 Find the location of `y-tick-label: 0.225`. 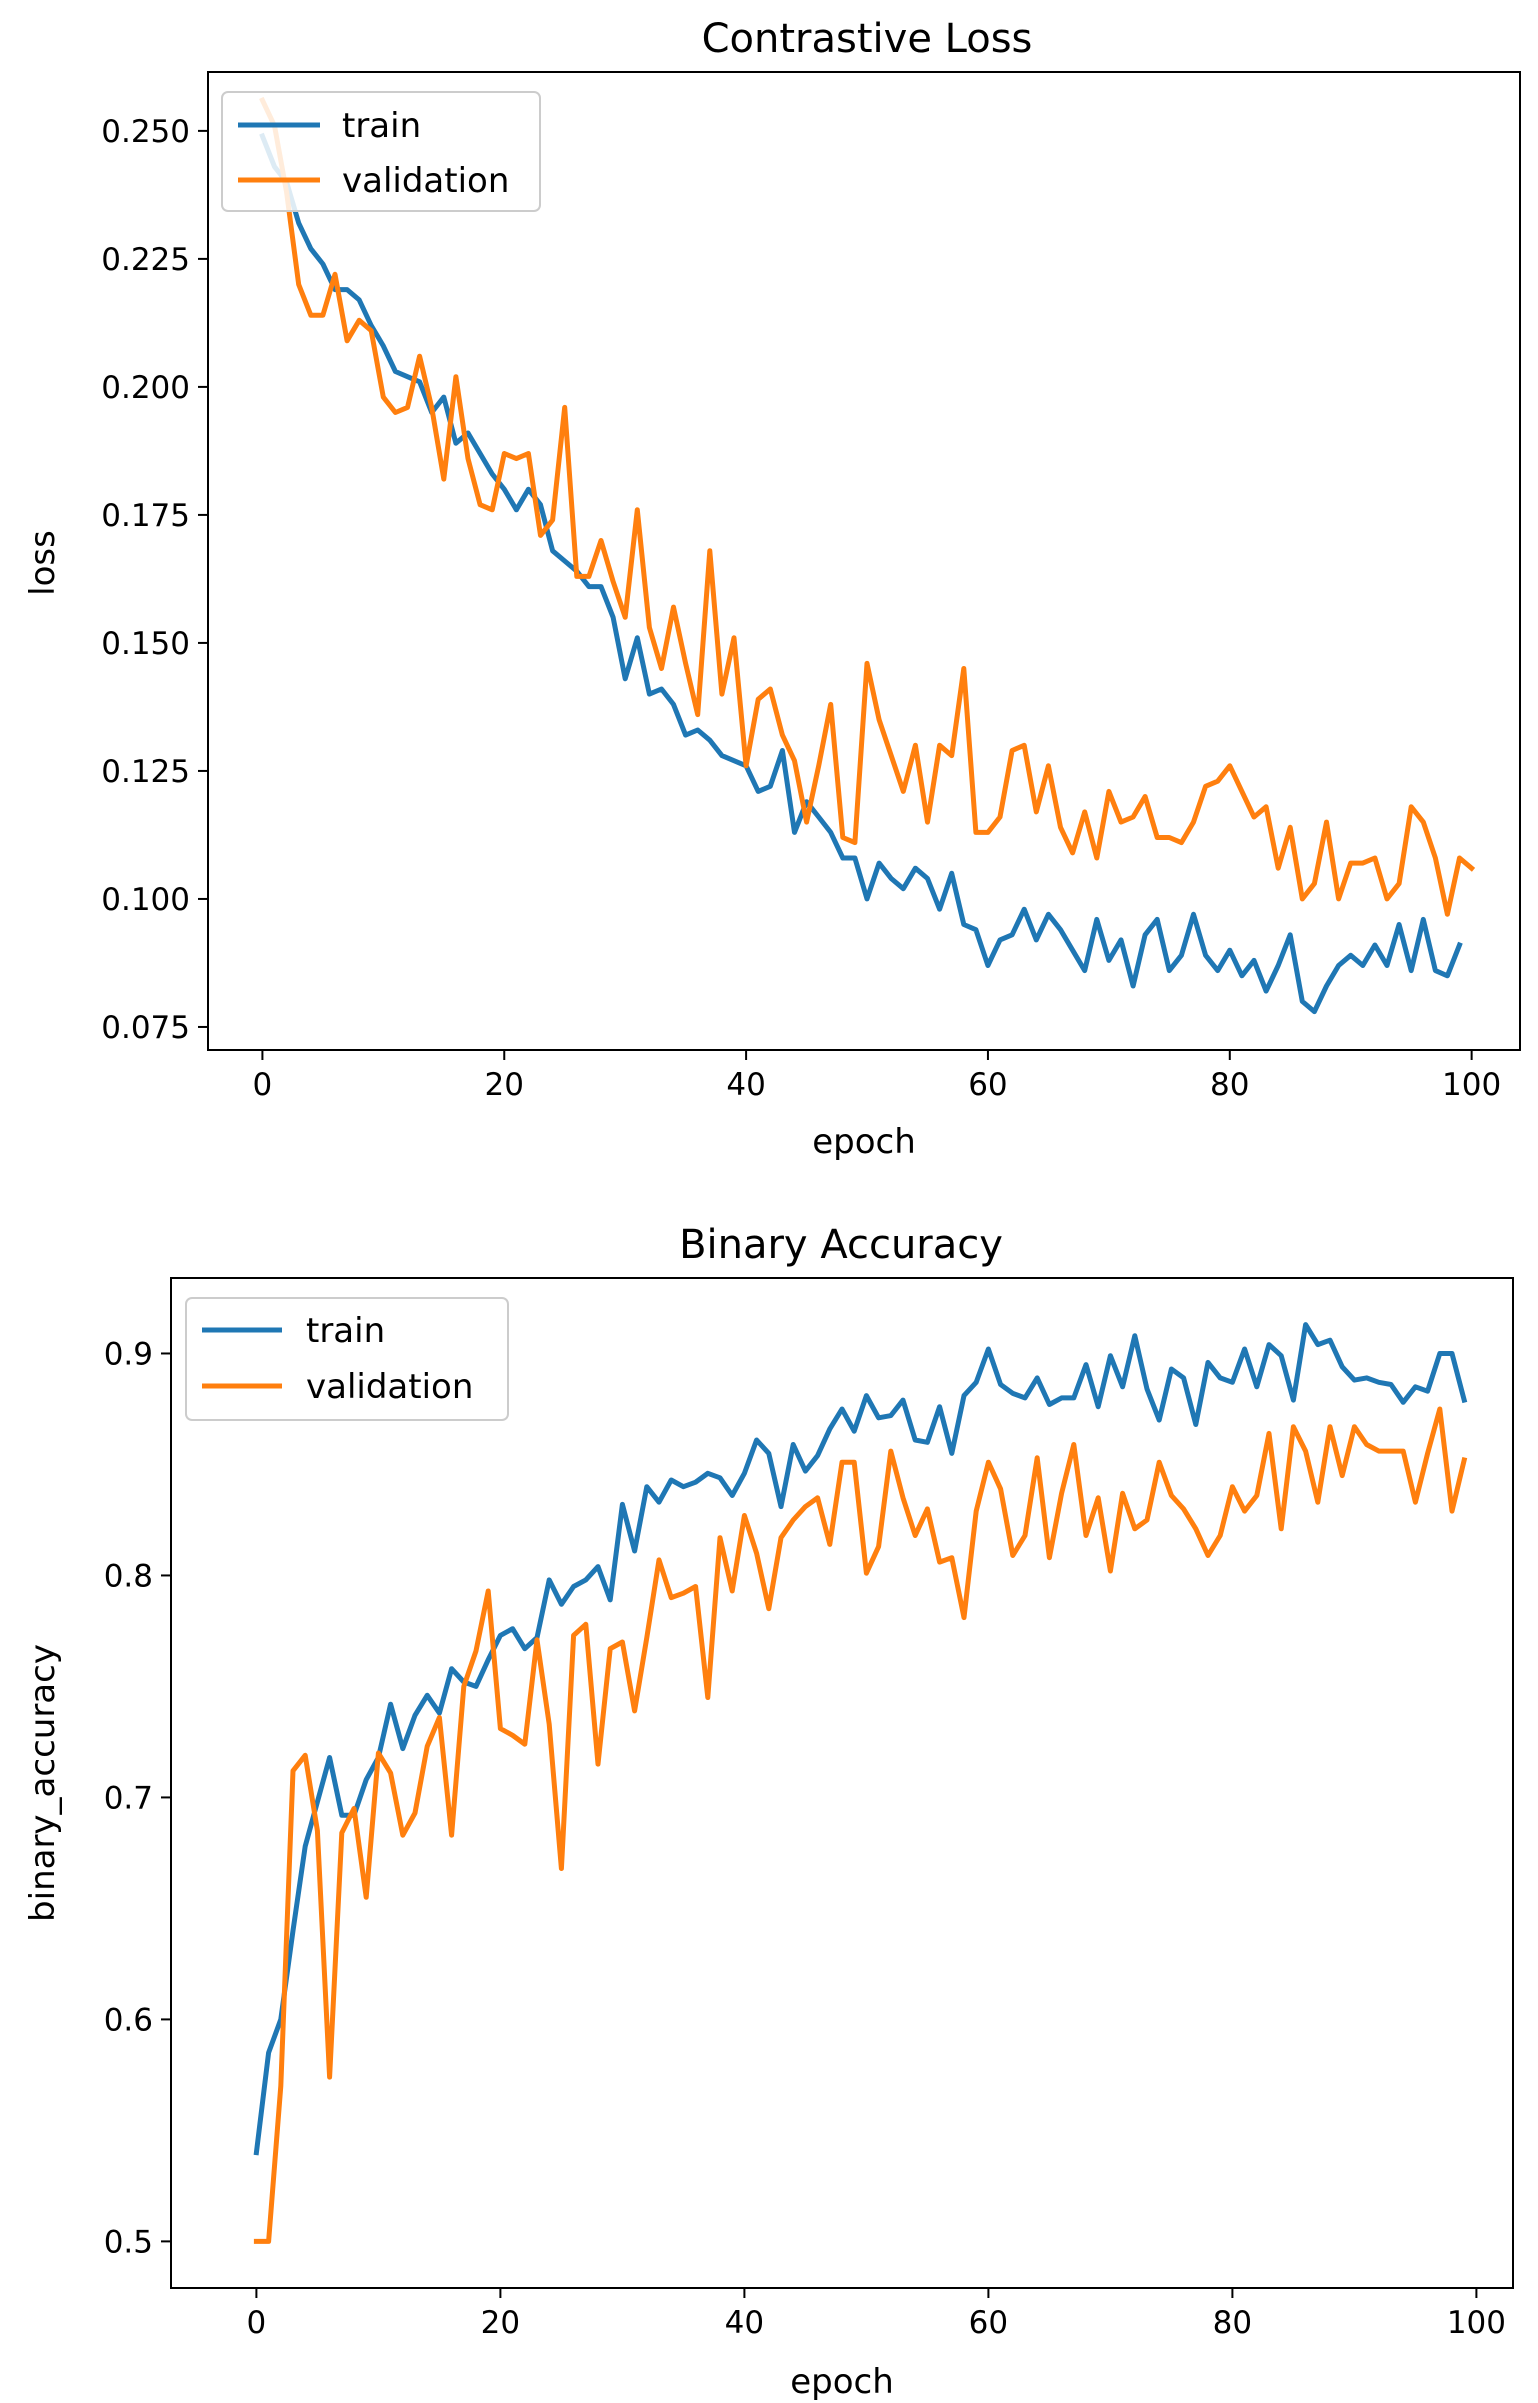

y-tick-label: 0.225 is located at coordinates (145, 260).